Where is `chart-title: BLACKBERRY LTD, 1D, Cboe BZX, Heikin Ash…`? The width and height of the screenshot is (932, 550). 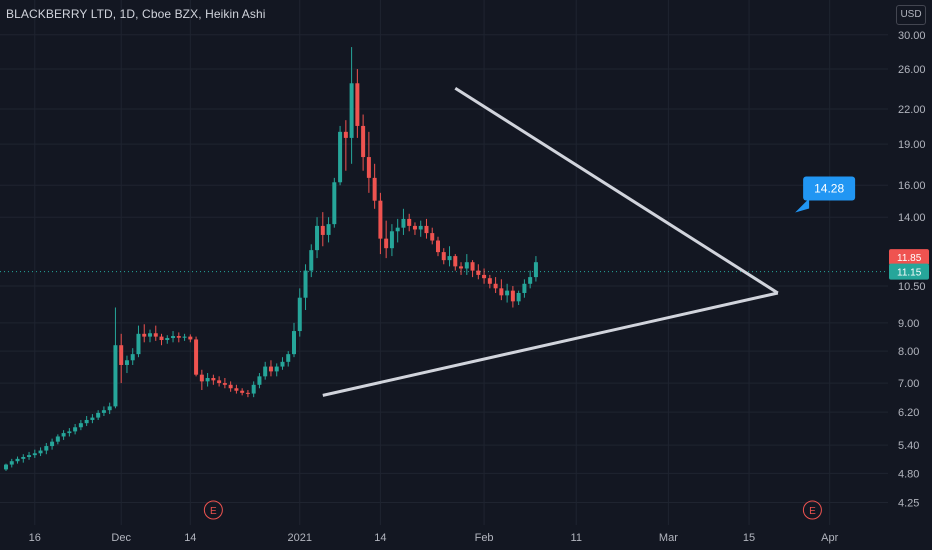
chart-title: BLACKBERRY LTD, 1D, Cboe BZX, Heikin Ash… is located at coordinates (136, 14).